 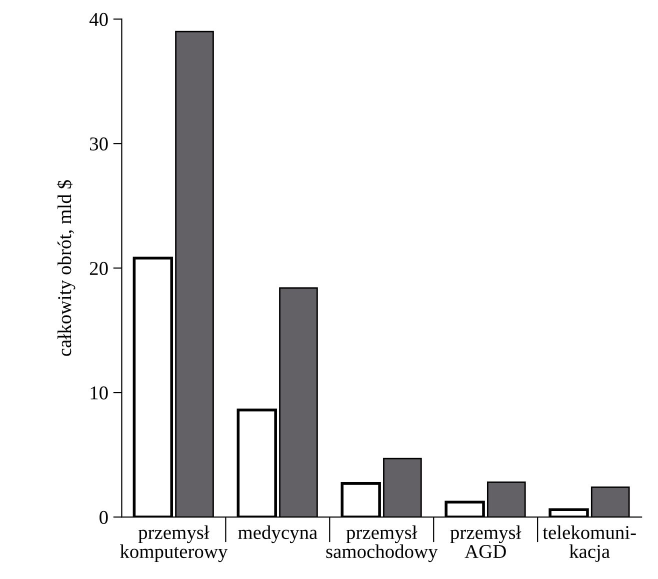 I want to click on x-tick-label: przemysł komputerowy, so click(x=174, y=543).